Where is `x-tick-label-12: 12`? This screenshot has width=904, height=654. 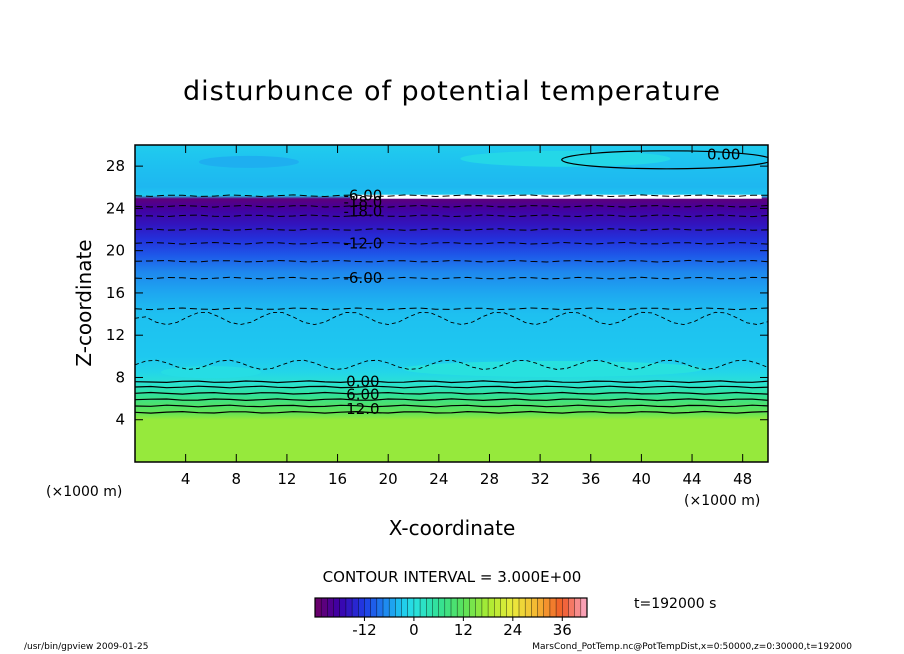 x-tick-label-12: 12 is located at coordinates (286, 479).